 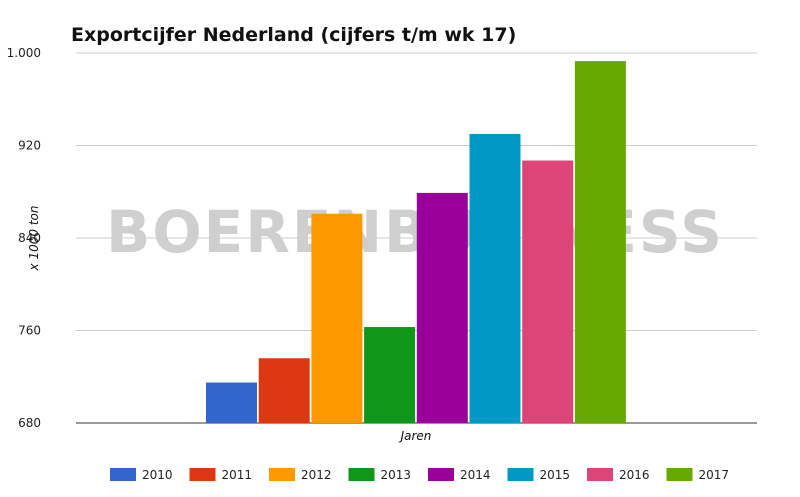 What do you see at coordinates (24, 53) in the screenshot?
I see `y-tick-label: 1.000` at bounding box center [24, 53].